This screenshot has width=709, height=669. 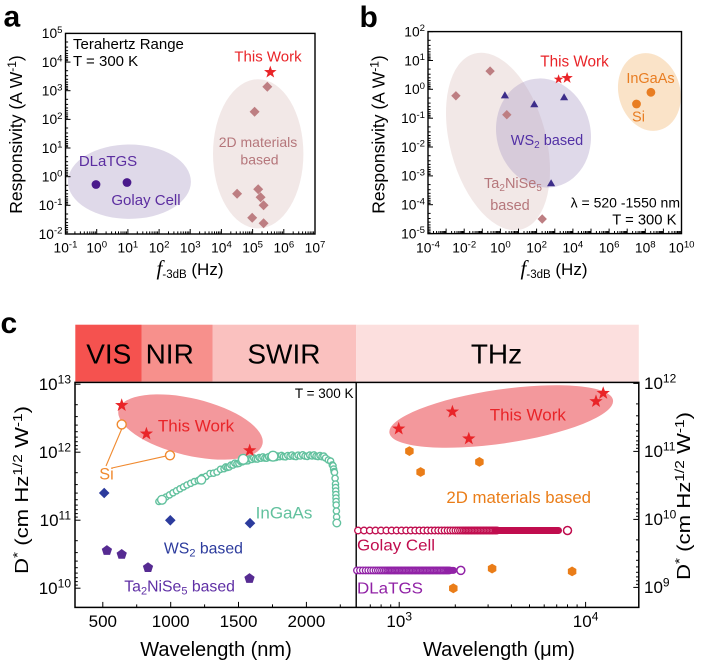 What do you see at coordinates (513, 185) in the screenshot?
I see `svg-text: Ta2NiSe5` at bounding box center [513, 185].